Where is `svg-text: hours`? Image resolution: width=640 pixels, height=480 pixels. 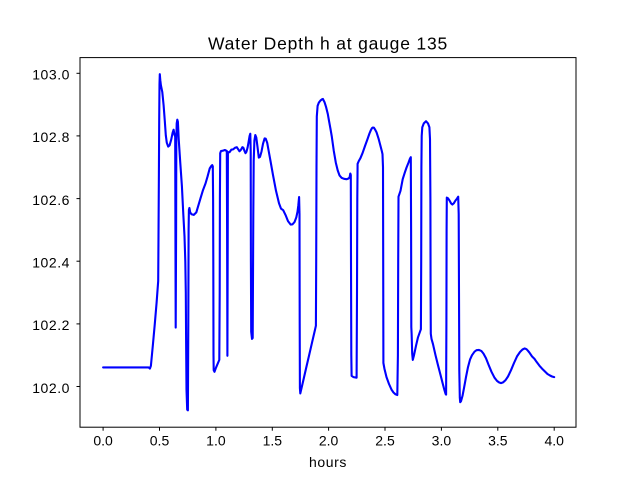 svg-text: hours is located at coordinates (328, 462).